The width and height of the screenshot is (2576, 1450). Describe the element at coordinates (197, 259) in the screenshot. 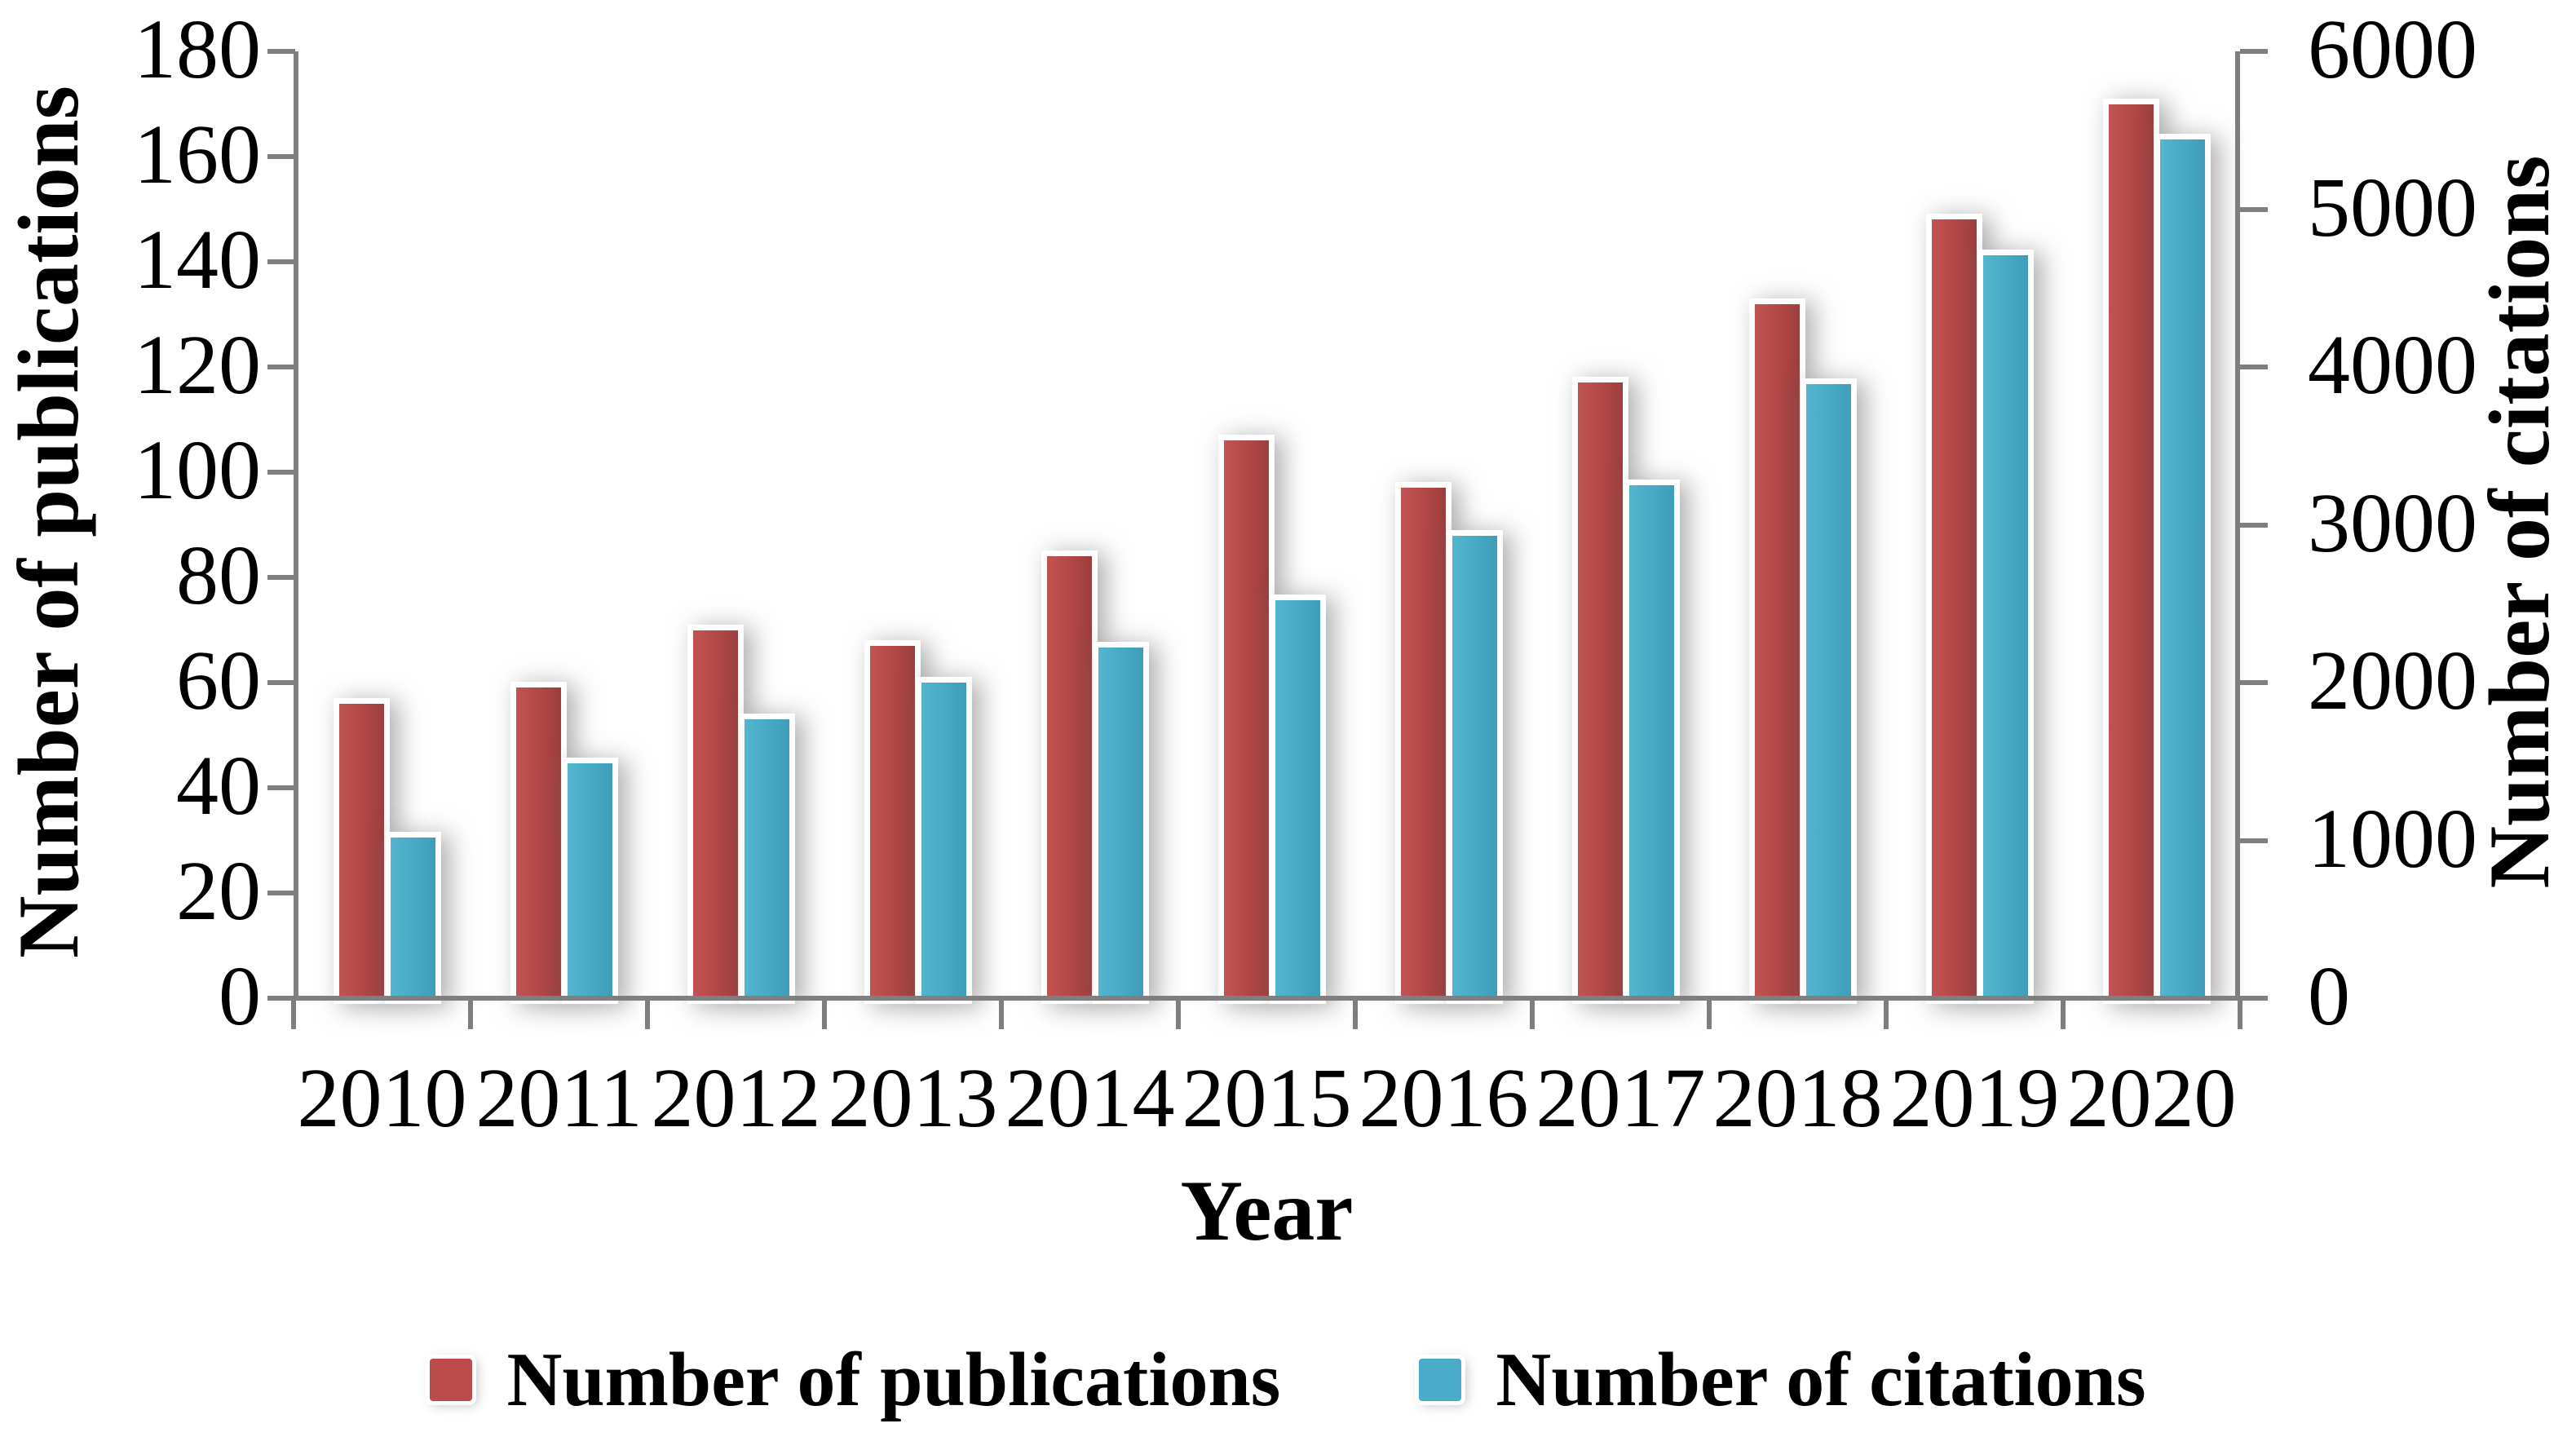

I see `left-axis-tick-label: 140` at that location.